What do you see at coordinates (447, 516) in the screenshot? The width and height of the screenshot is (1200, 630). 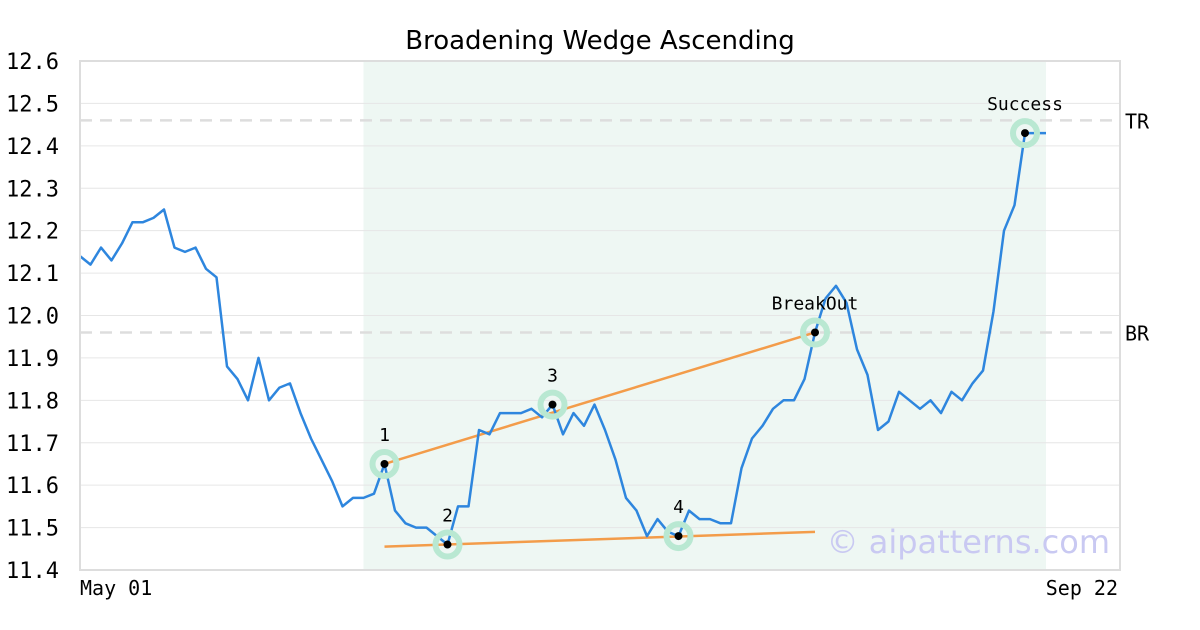 I see `pattern-point-label: 2` at bounding box center [447, 516].